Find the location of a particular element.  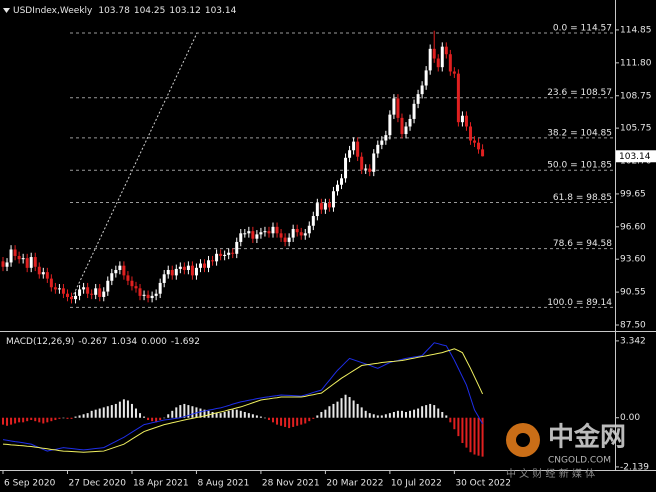

y-tick-label: 108.75 is located at coordinates (636, 96).